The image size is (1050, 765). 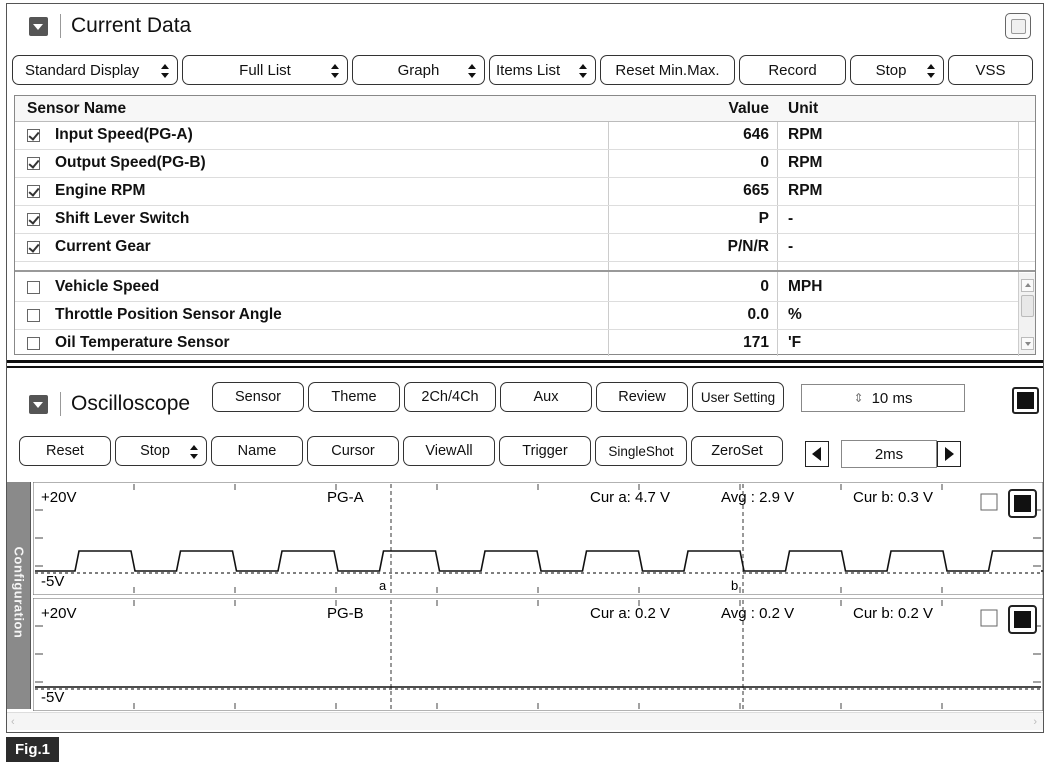 I want to click on standard-display-dropdown: Standard Display, so click(x=95, y=70).